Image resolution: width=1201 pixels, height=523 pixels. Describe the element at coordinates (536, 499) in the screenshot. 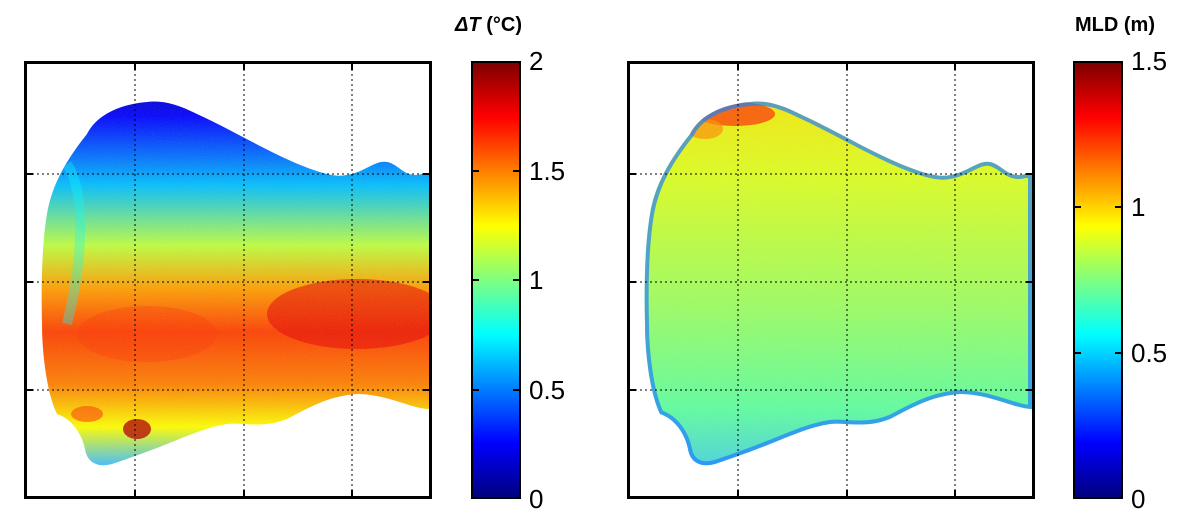

I see `delta-t-colorbar-tick-label: 0` at that location.